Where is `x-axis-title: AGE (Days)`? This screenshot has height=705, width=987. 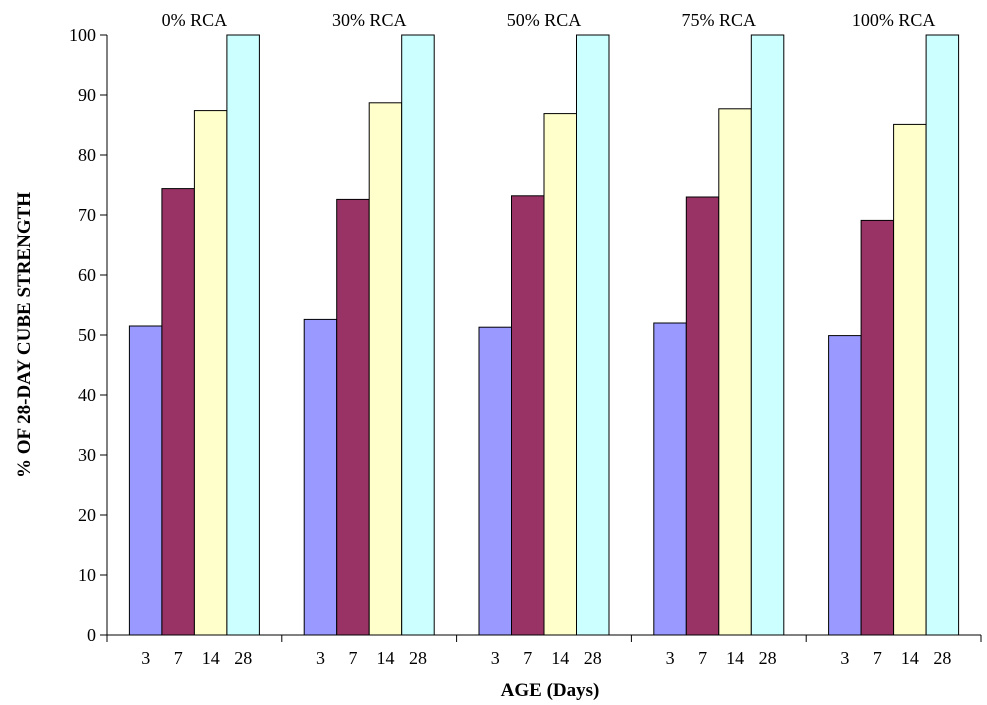 x-axis-title: AGE (Days) is located at coordinates (550, 690).